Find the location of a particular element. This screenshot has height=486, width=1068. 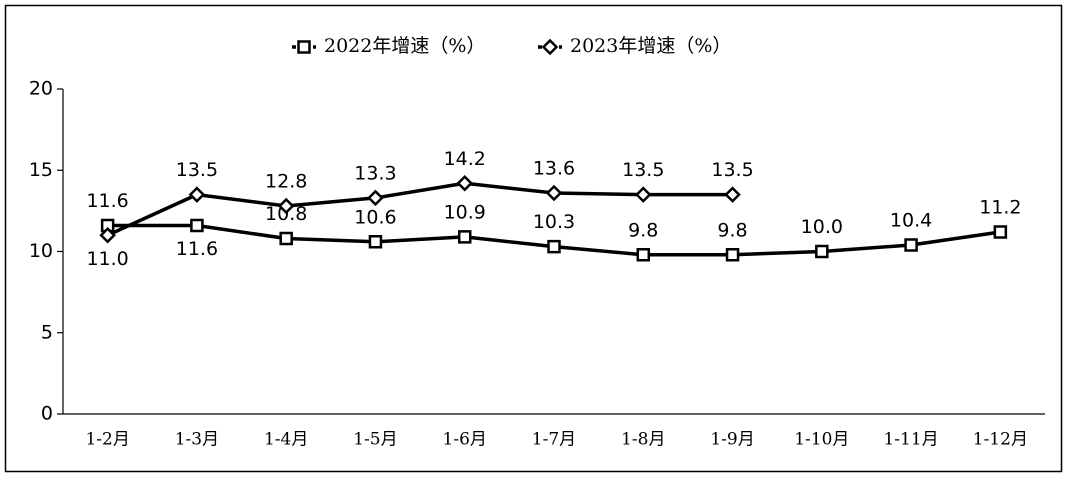

y-tick-label: 5 is located at coordinates (47, 332).